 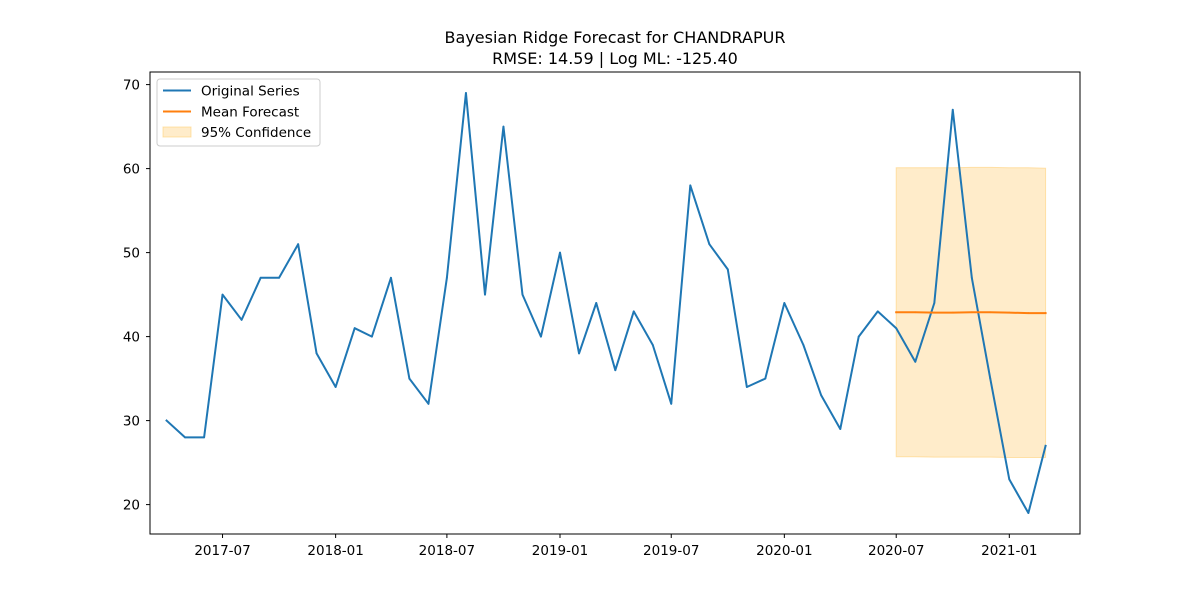 I want to click on x-tick-label: 2021-01, so click(x=1009, y=551).